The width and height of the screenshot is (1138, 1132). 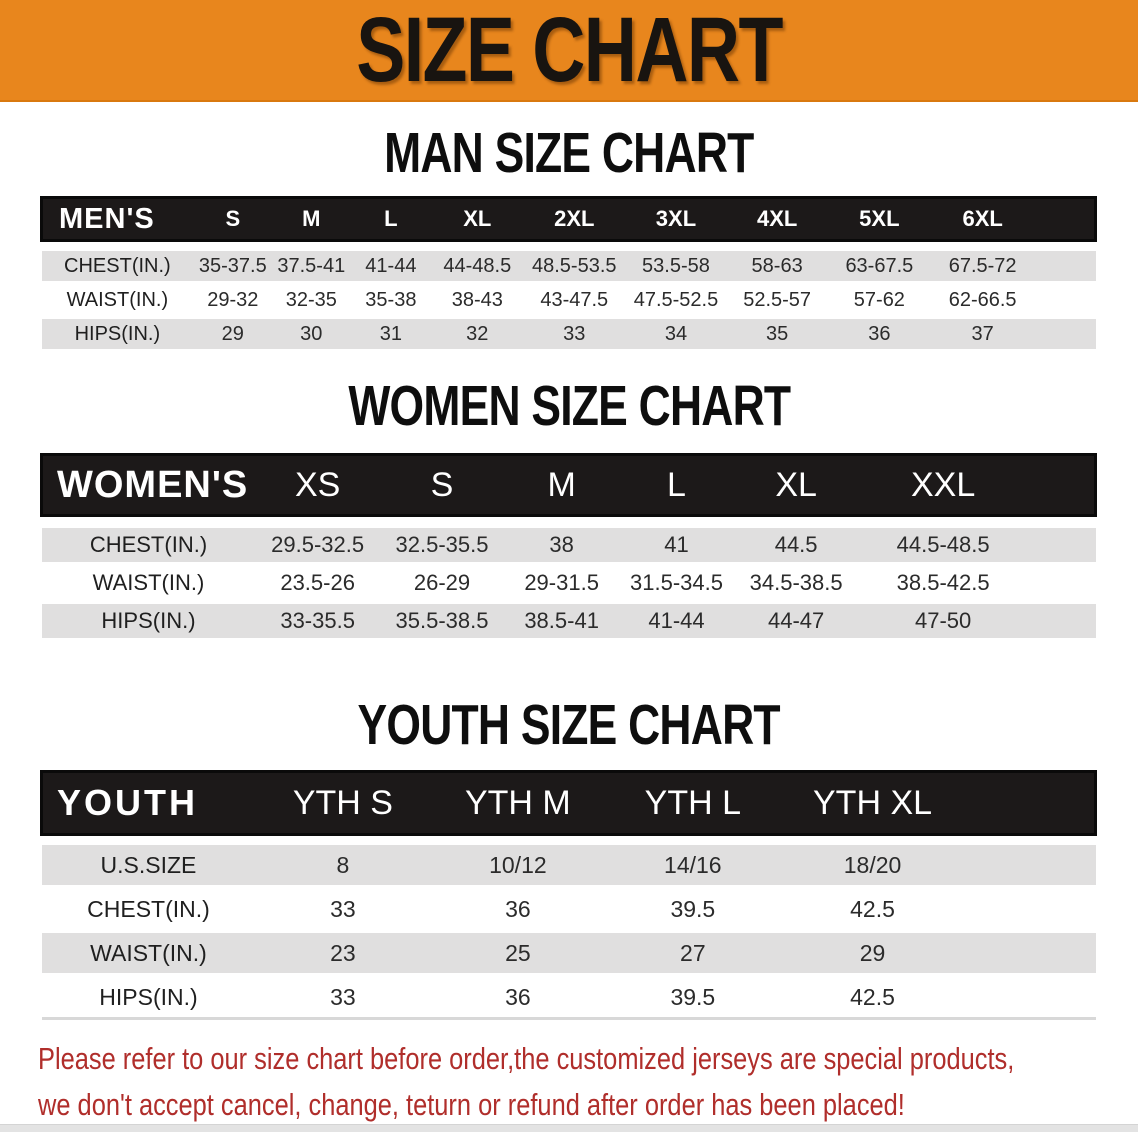 What do you see at coordinates (676, 267) in the screenshot?
I see `size-cell: 53.5-58` at bounding box center [676, 267].